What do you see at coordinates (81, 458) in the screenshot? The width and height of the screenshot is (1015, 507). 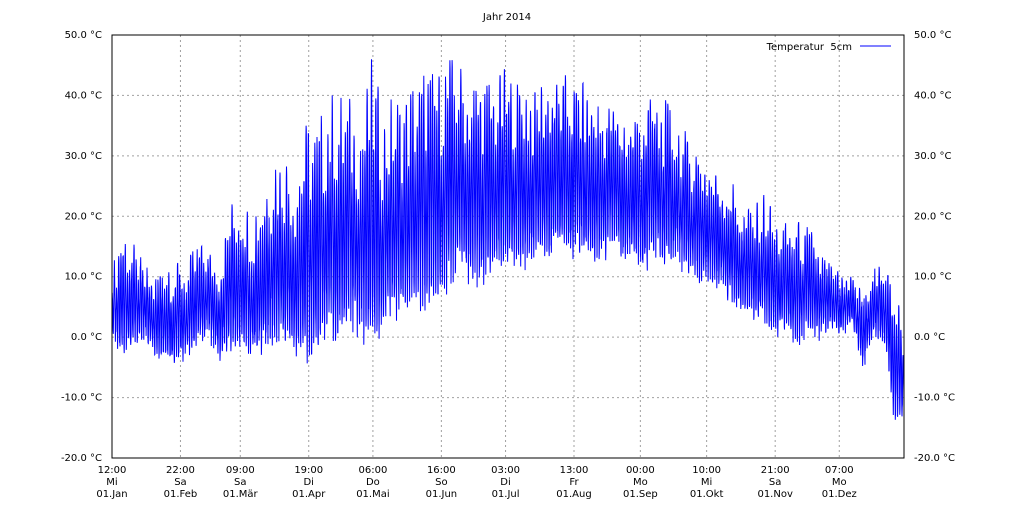 I see `y-tick-label-left: -20.0 °C` at bounding box center [81, 458].